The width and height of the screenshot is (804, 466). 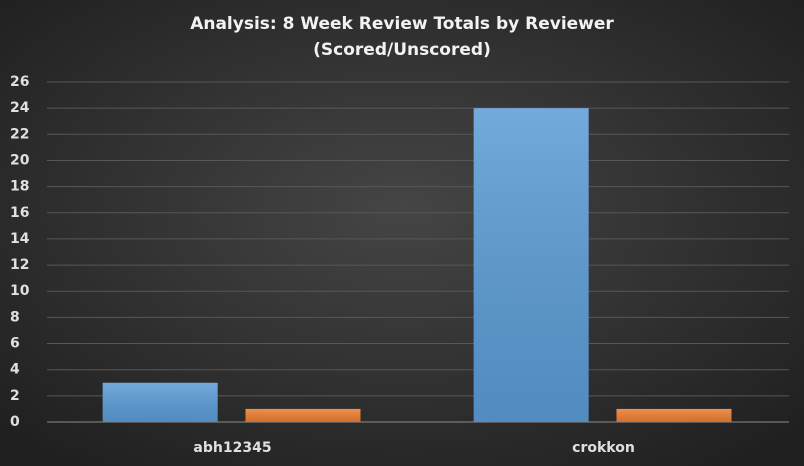 I want to click on y-tick-label: 16, so click(x=19, y=213).